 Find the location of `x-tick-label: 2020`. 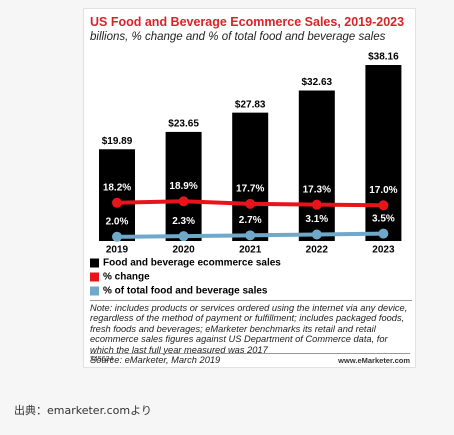

x-tick-label: 2020 is located at coordinates (183, 250).